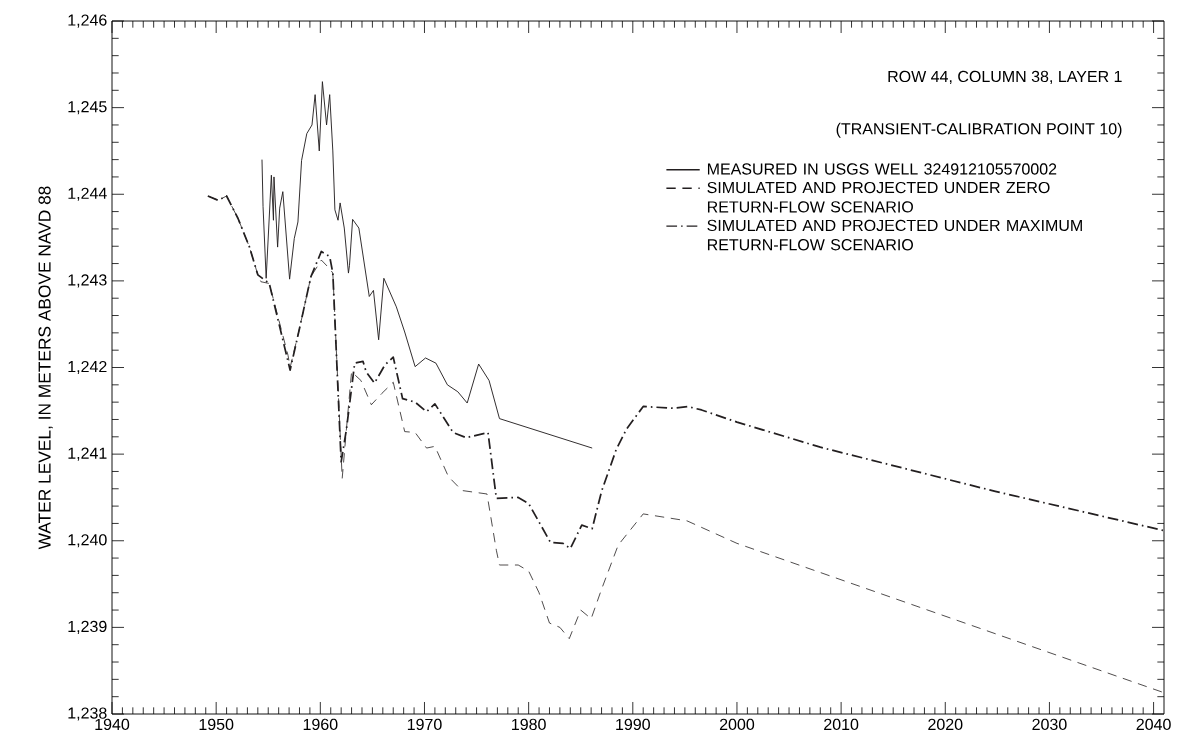 This screenshot has height=751, width=1177. What do you see at coordinates (529, 724) in the screenshot?
I see `x-tick-label: 1980` at bounding box center [529, 724].